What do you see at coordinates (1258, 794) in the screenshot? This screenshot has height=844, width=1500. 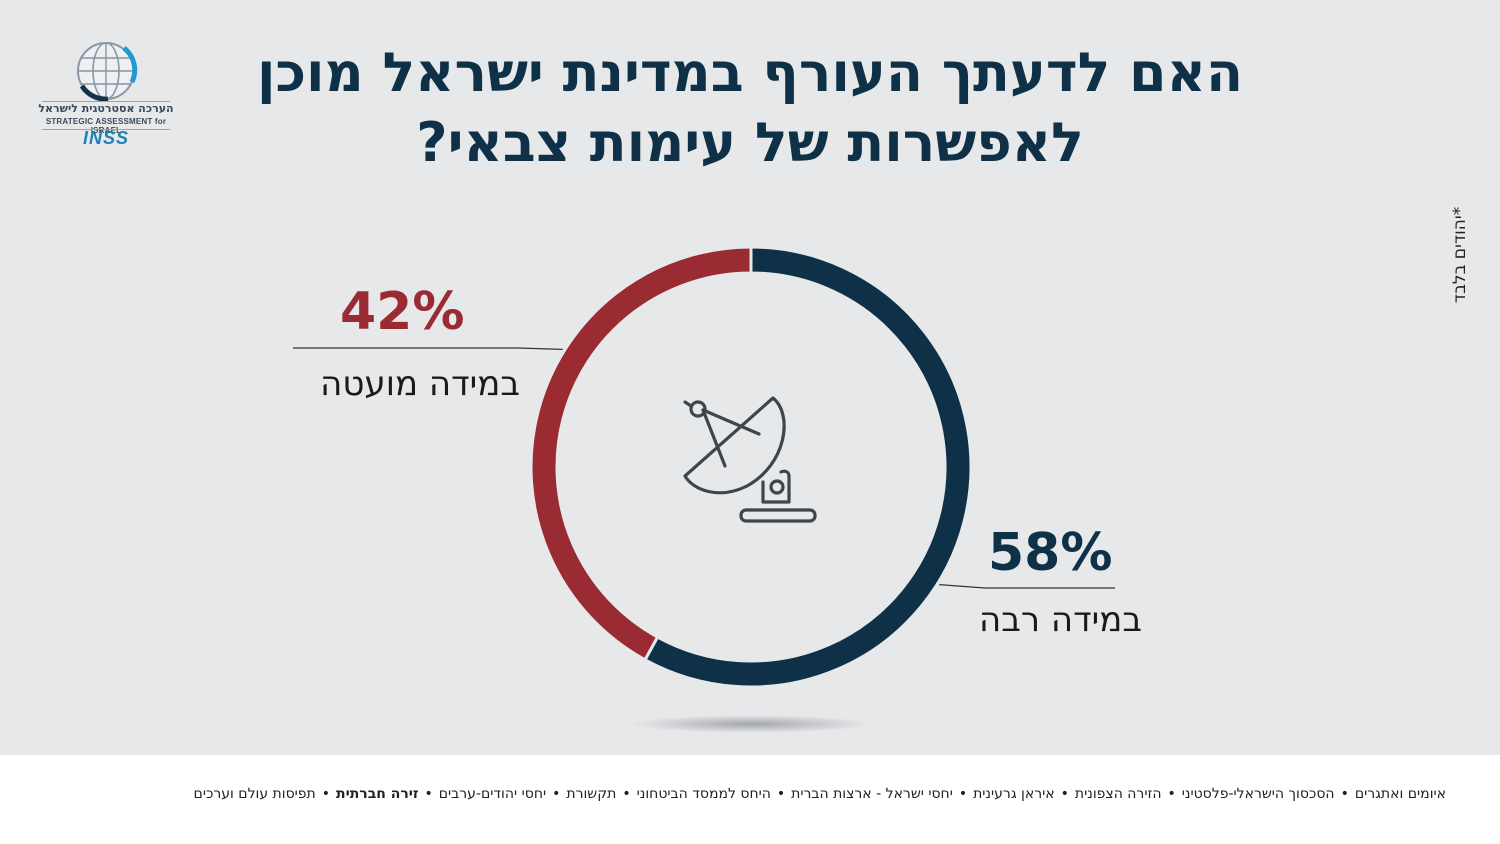 I see `footer-topic-link: הסכסוך הישראלי-פלסטיני` at bounding box center [1258, 794].